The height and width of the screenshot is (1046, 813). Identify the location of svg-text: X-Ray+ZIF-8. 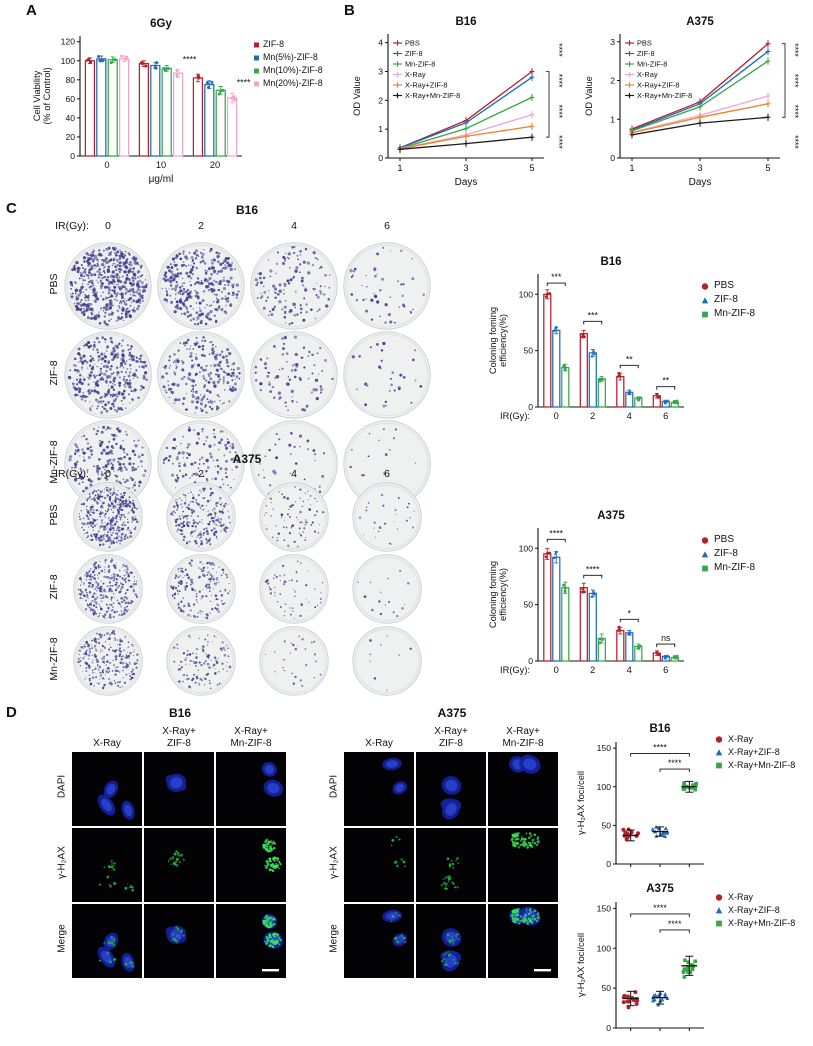
(426, 85).